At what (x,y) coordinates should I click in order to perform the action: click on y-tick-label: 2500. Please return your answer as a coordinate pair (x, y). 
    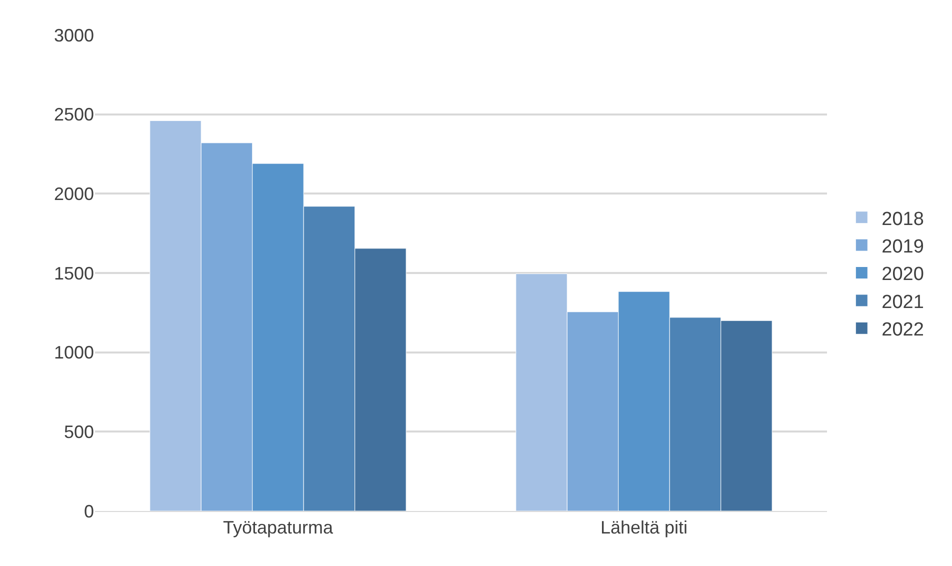
    Looking at the image, I should click on (74, 114).